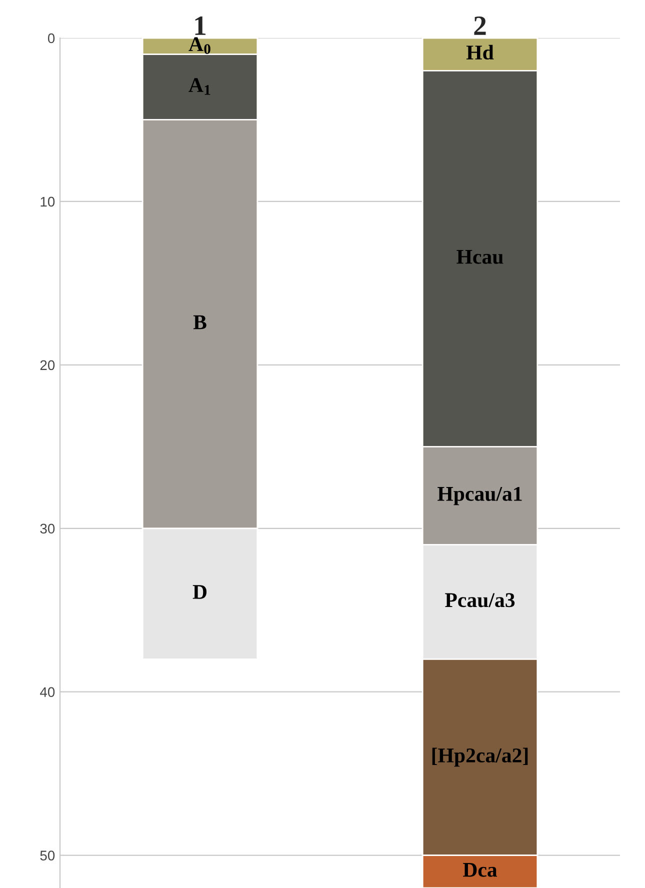 This screenshot has height=888, width=645. Describe the element at coordinates (199, 592) in the screenshot. I see `annotation: D` at that location.